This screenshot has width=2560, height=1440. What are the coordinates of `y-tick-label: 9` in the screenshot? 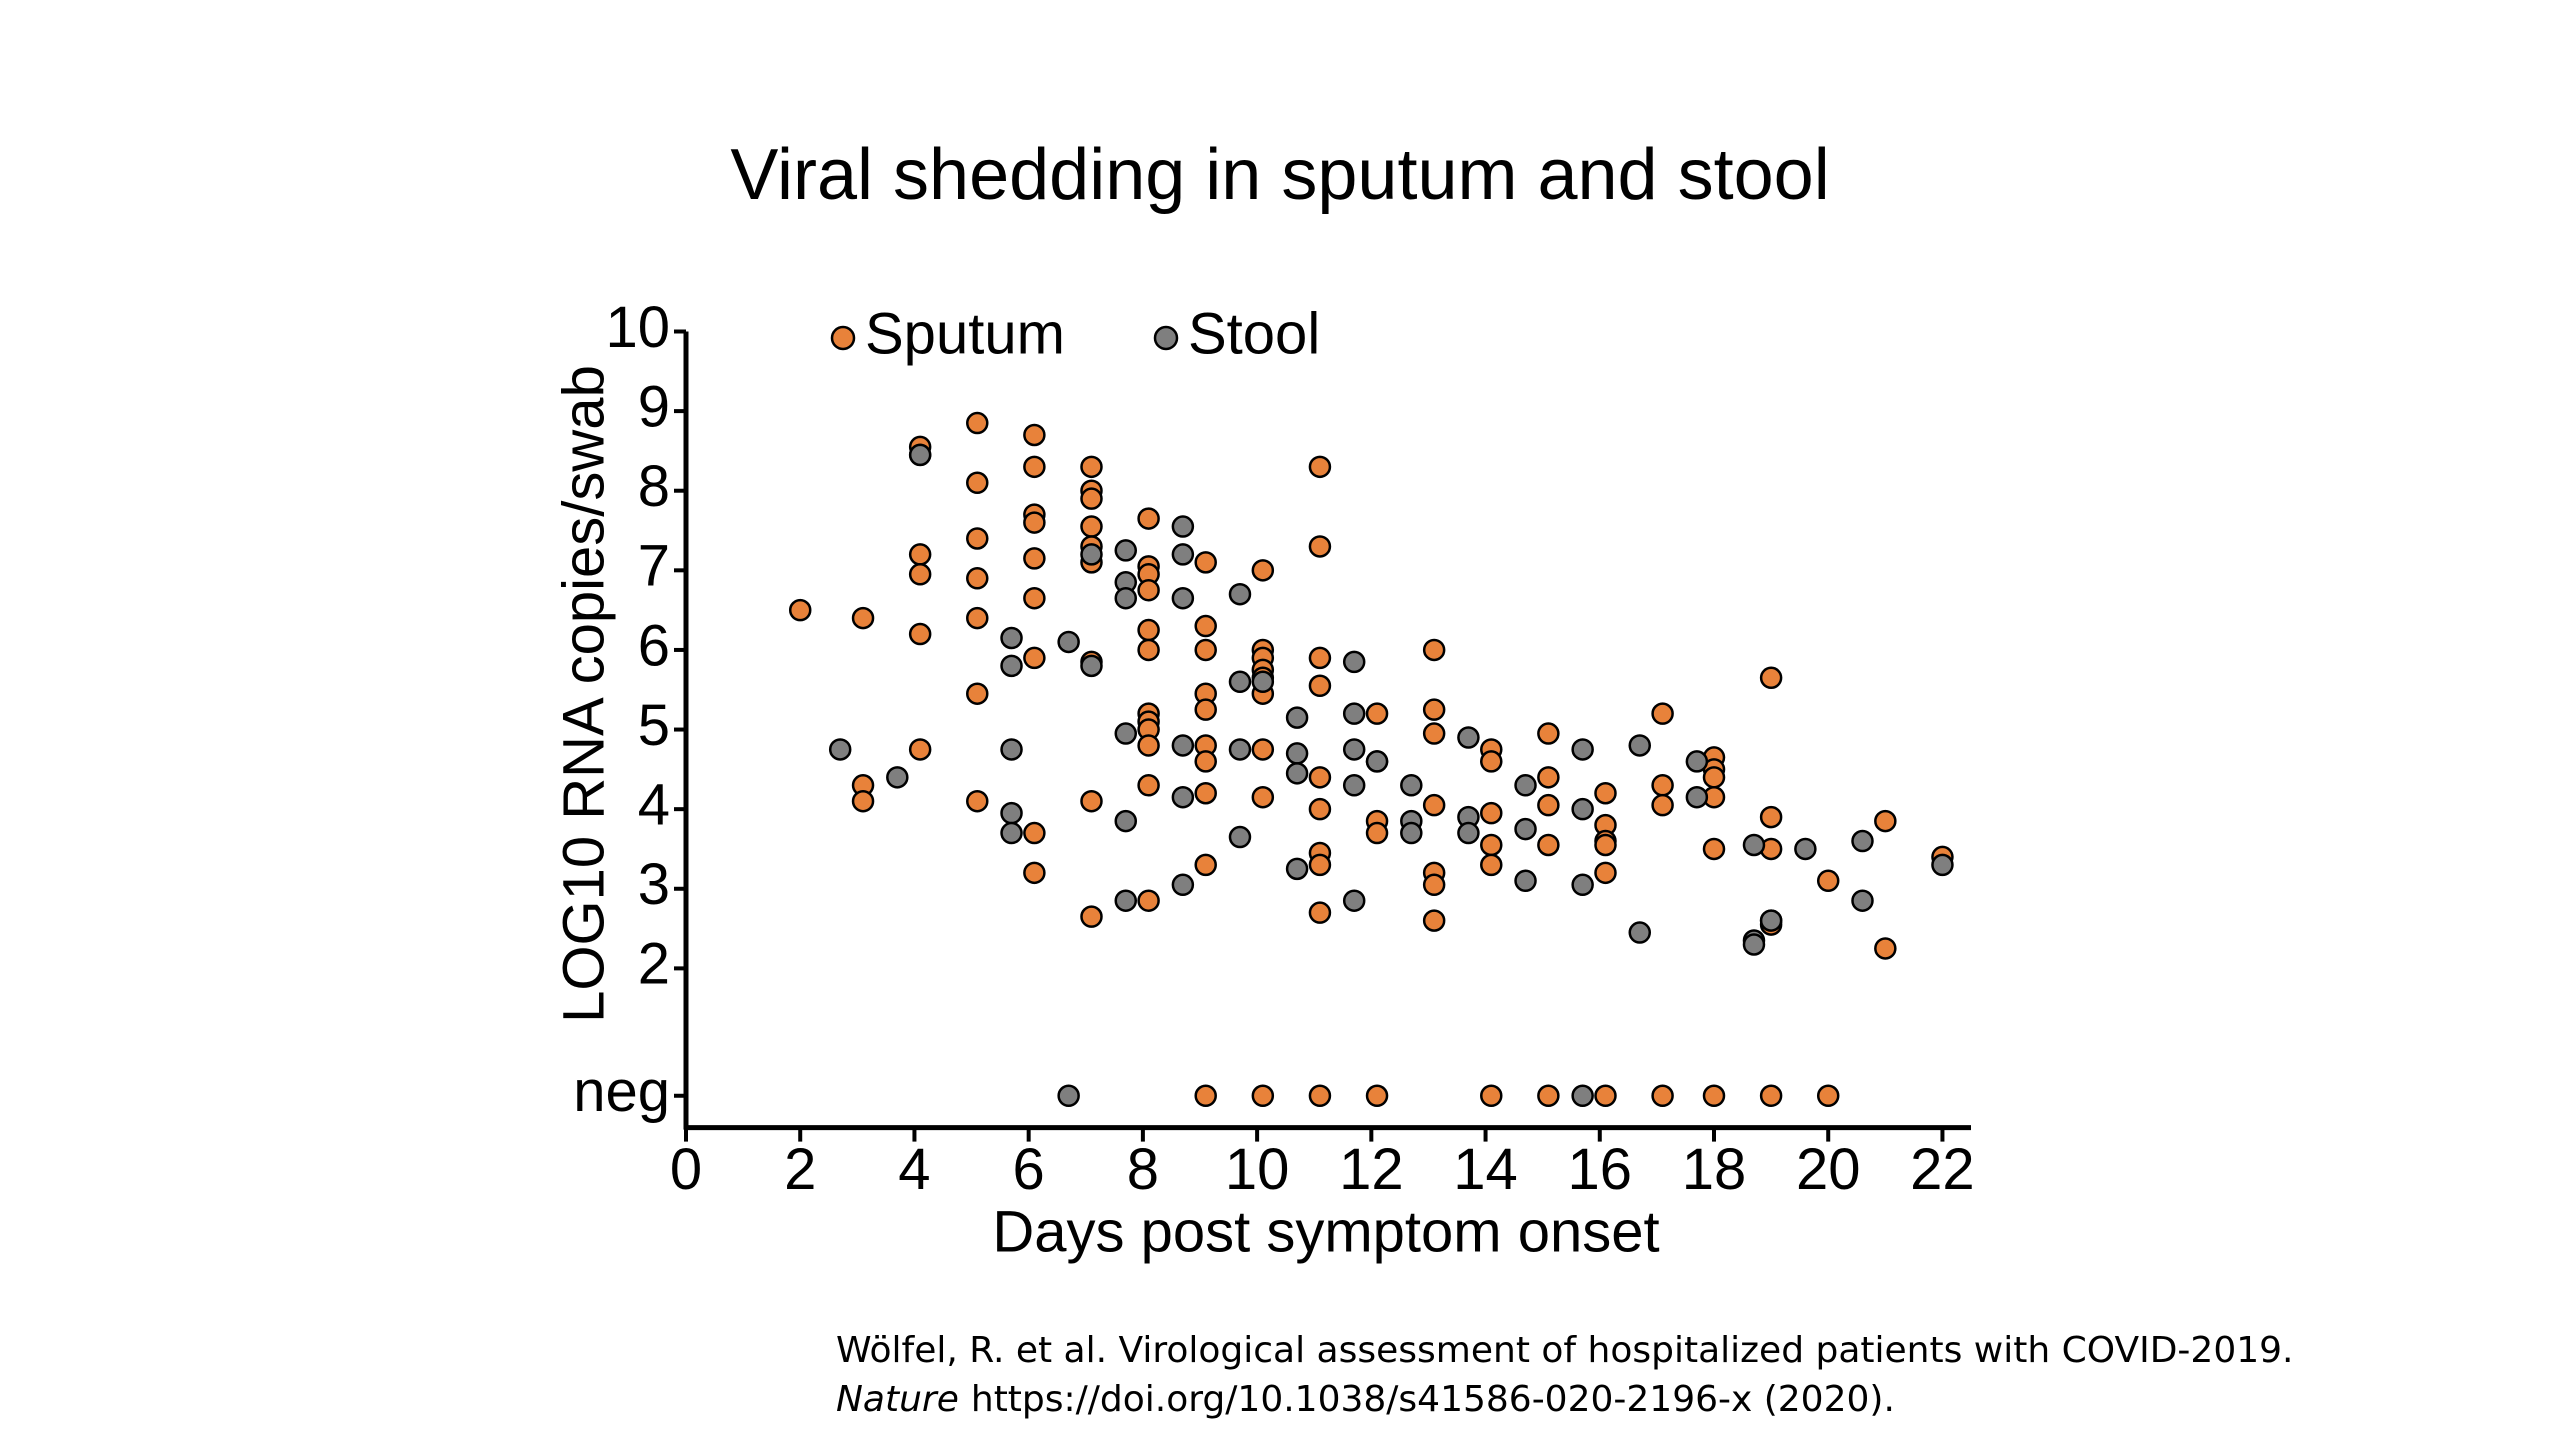 It's located at (654, 406).